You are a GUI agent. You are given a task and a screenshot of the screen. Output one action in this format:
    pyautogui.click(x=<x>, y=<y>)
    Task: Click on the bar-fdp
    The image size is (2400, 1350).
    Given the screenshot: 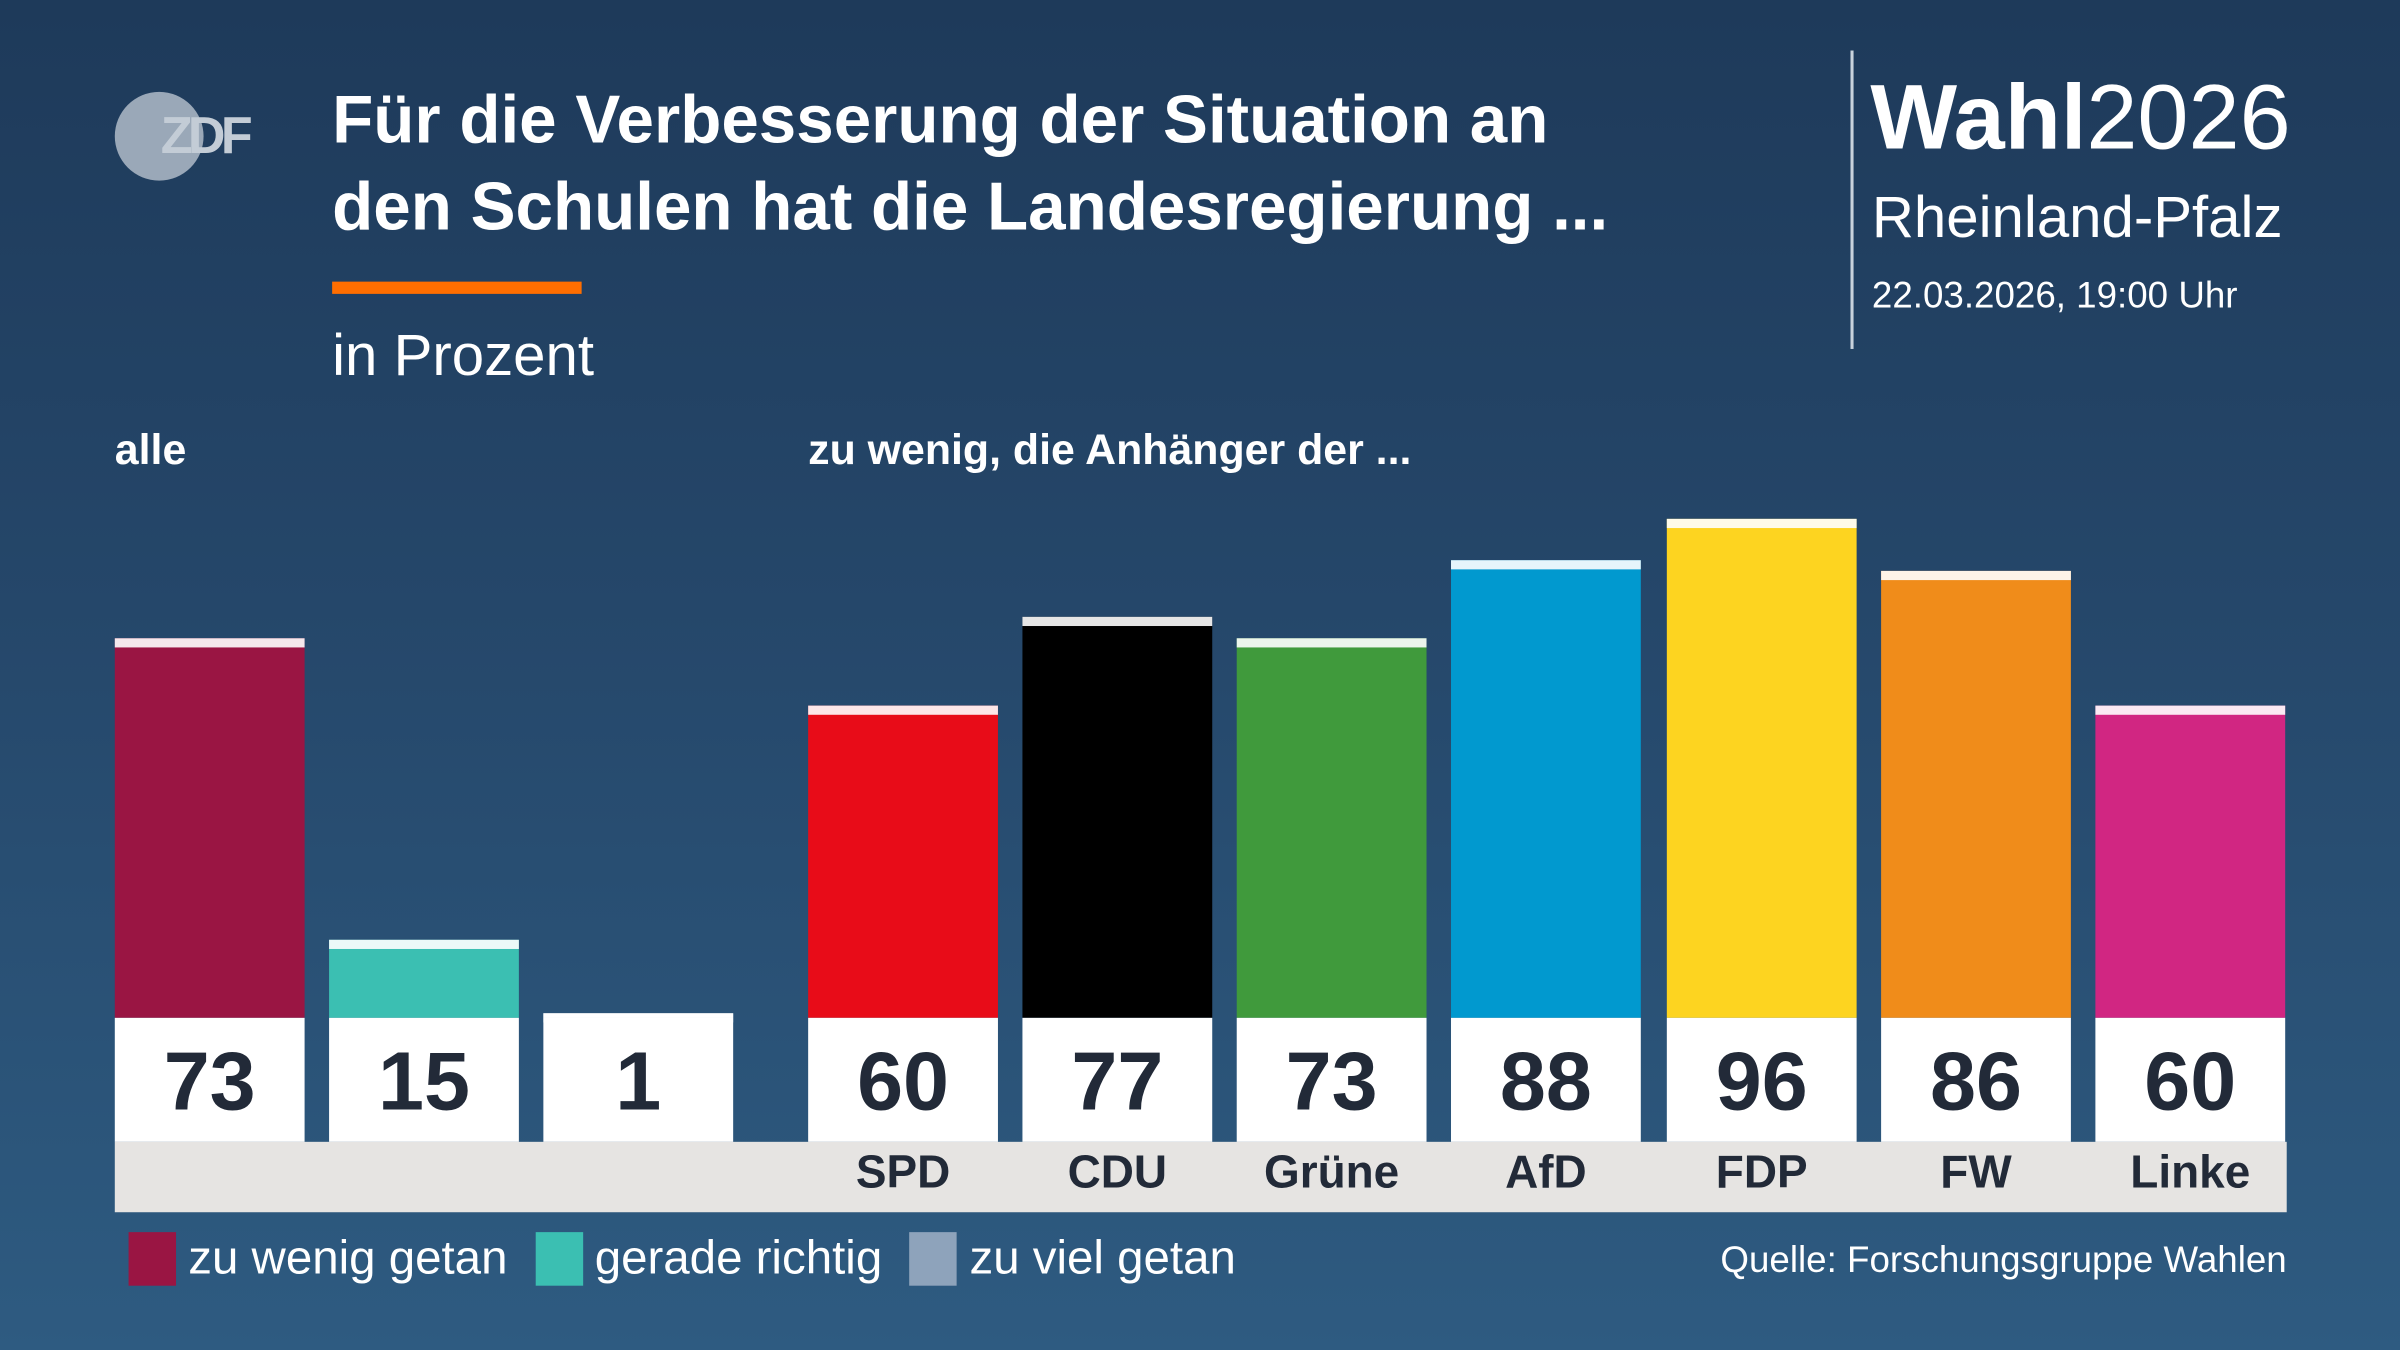 What is the action you would take?
    pyautogui.click(x=1761, y=768)
    